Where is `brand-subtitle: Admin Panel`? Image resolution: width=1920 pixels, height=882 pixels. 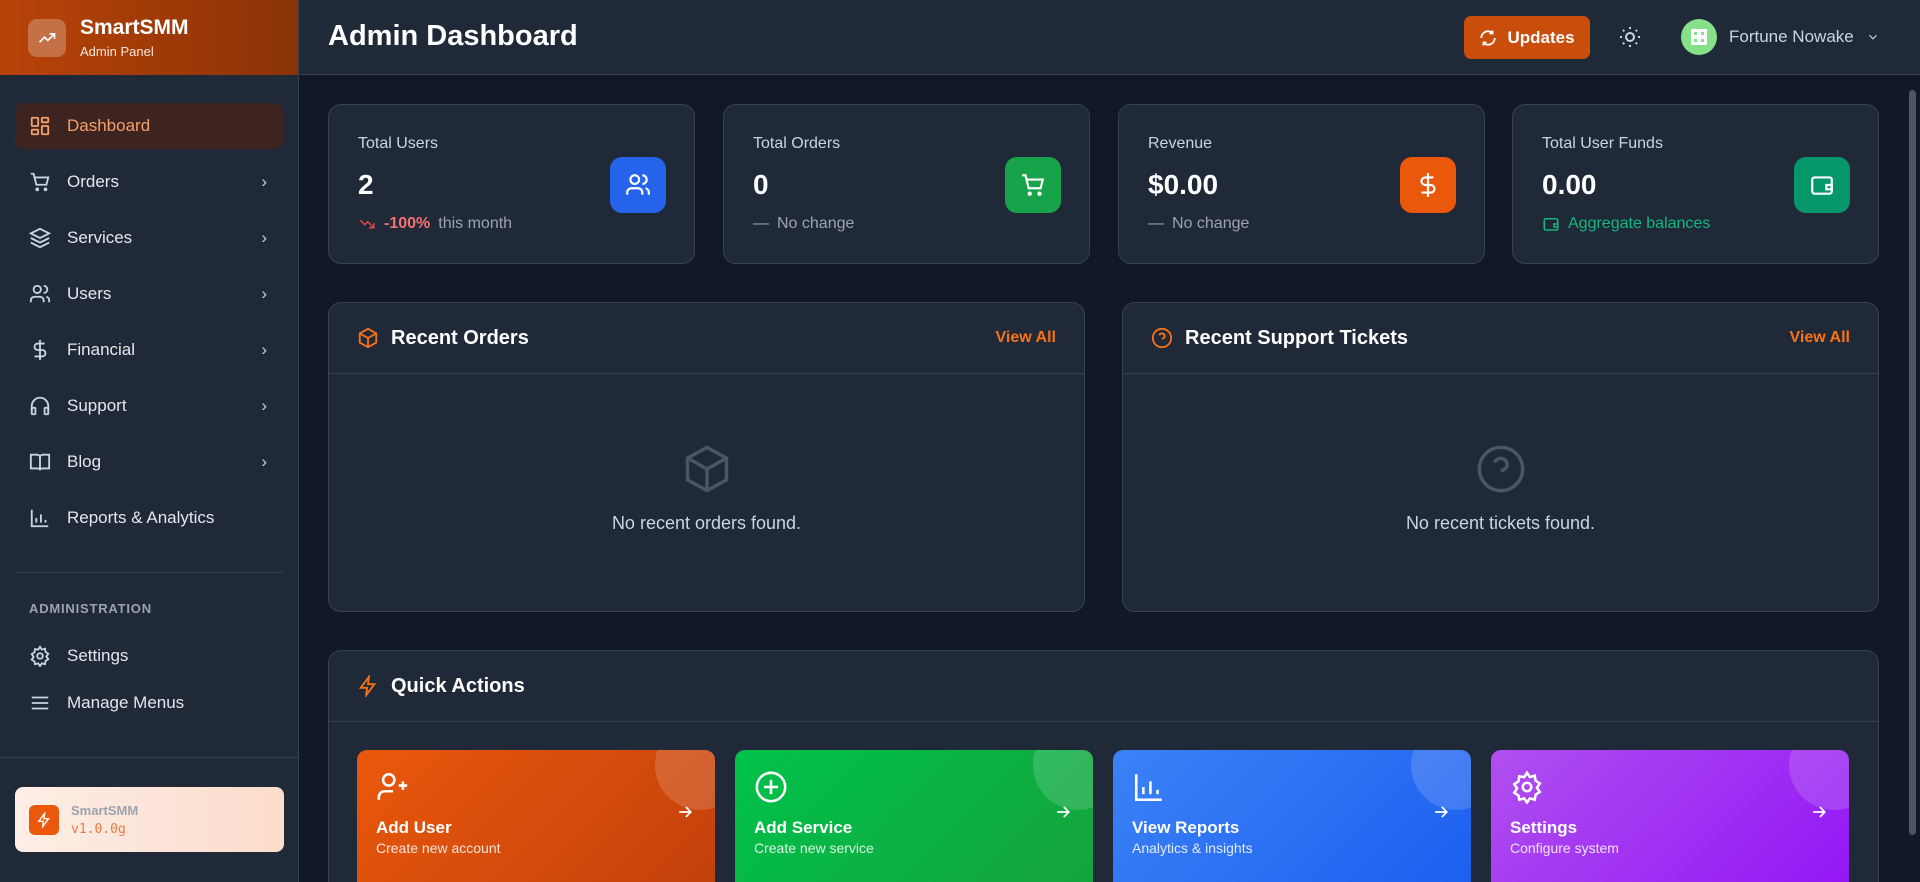 brand-subtitle: Admin Panel is located at coordinates (117, 51).